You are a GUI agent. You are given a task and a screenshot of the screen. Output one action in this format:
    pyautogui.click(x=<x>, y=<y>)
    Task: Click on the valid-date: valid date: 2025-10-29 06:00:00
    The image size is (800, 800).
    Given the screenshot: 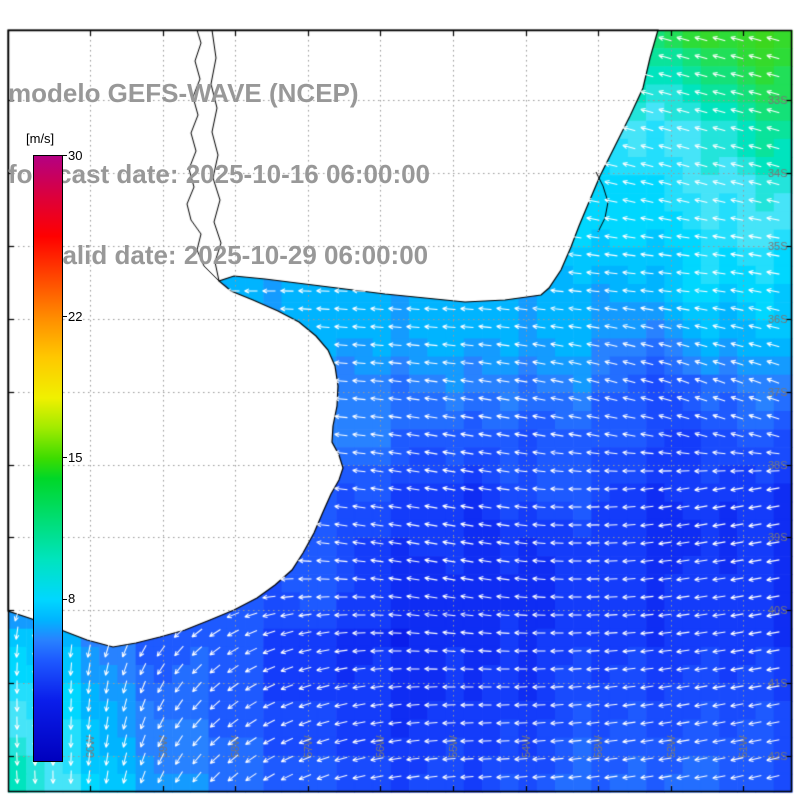 What is the action you would take?
    pyautogui.click(x=238, y=255)
    